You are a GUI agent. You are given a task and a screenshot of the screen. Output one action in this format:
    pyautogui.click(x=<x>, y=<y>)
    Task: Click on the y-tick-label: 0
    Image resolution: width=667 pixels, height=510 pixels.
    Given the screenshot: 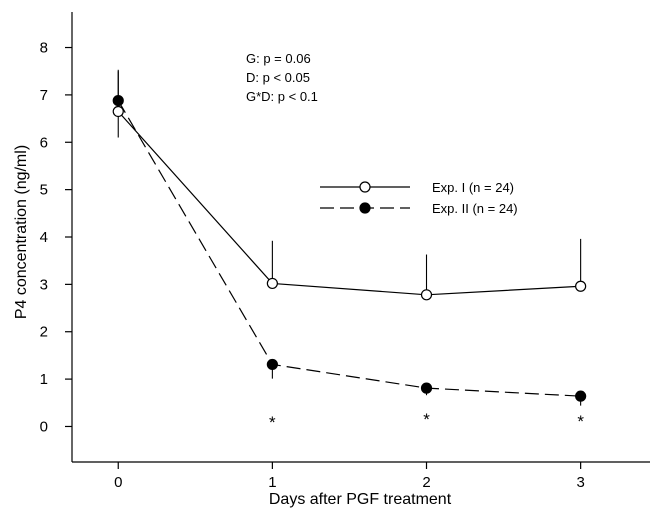 What is the action you would take?
    pyautogui.click(x=44, y=426)
    